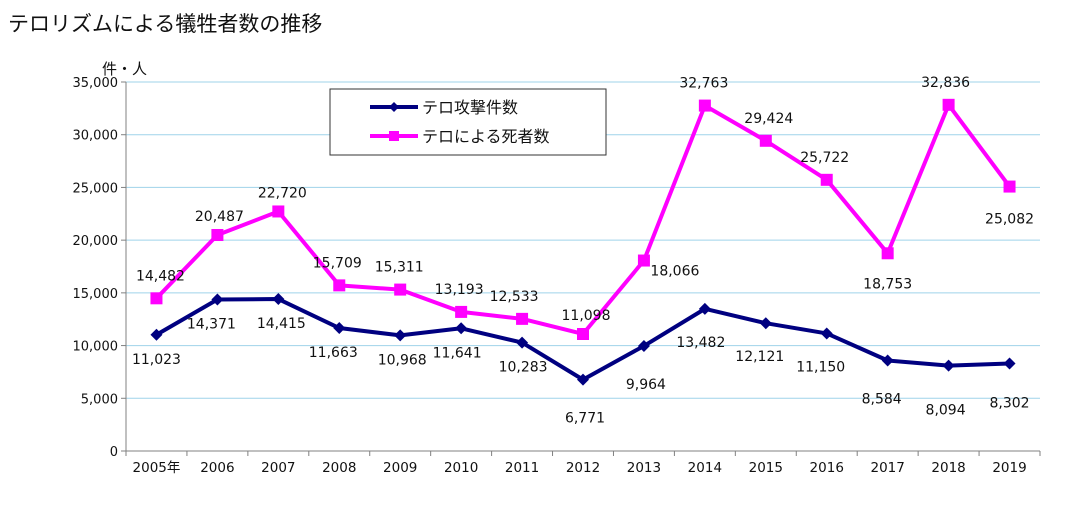 The height and width of the screenshot is (506, 1079). I want to click on y-tick-label: 15,000, so click(96, 294).